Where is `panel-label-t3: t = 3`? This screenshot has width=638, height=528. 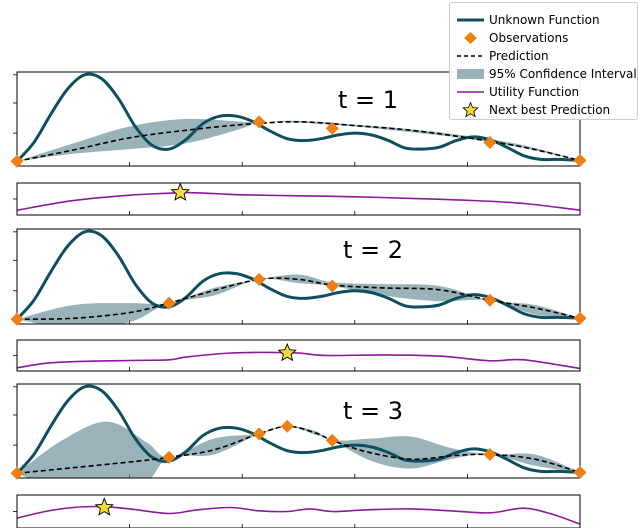 panel-label-t3: t = 3 is located at coordinates (373, 411).